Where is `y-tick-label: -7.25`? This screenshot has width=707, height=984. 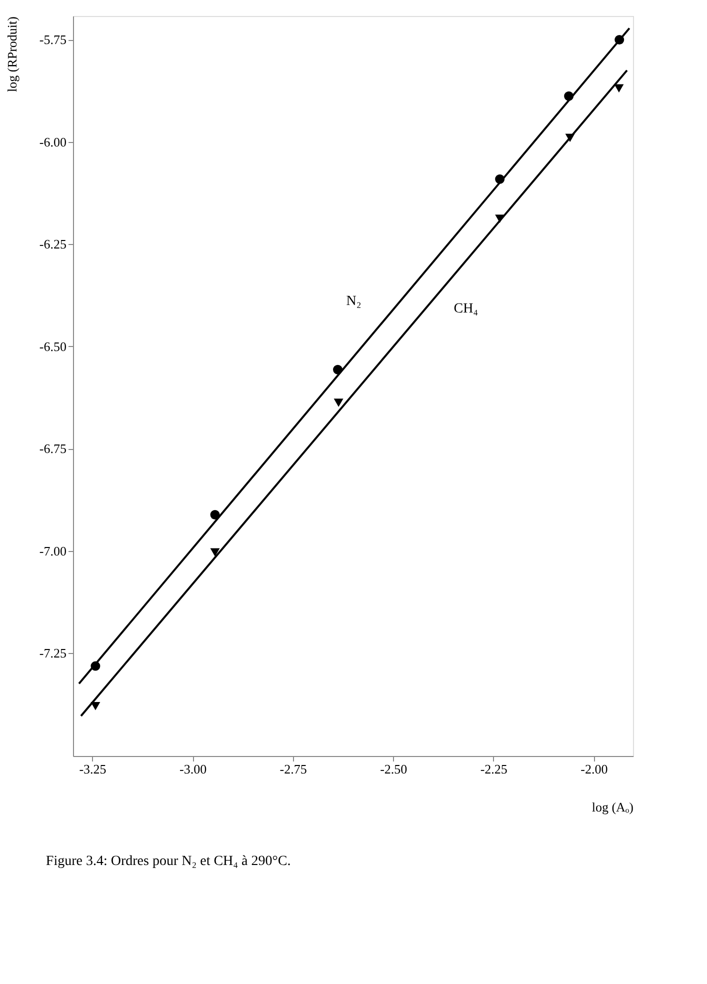
y-tick-label: -7.25 is located at coordinates (52, 652).